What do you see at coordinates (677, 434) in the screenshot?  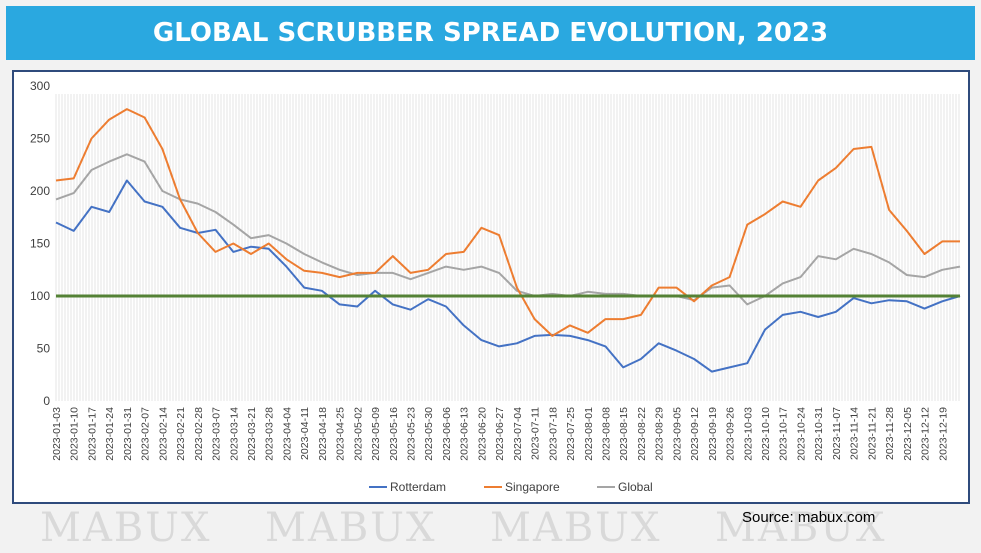 I see `x-tick-label: 2023-09-05` at bounding box center [677, 434].